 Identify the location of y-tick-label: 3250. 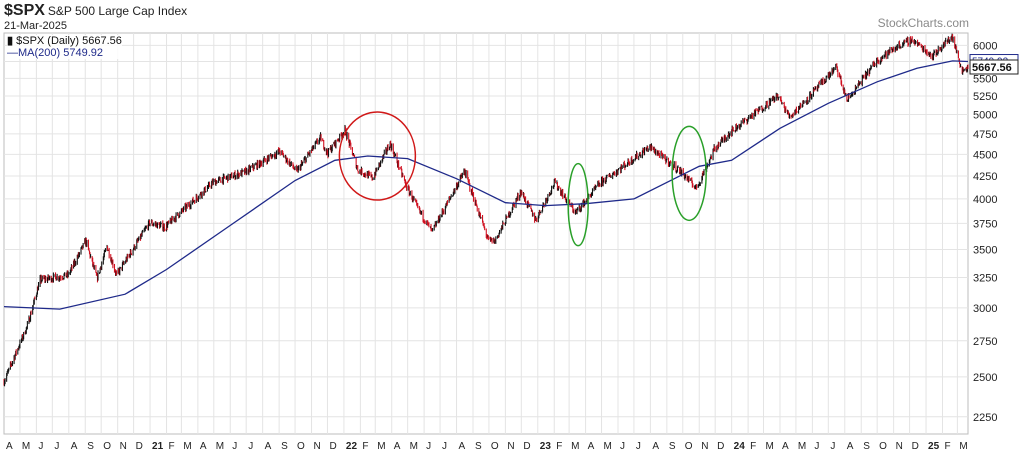
(985, 279).